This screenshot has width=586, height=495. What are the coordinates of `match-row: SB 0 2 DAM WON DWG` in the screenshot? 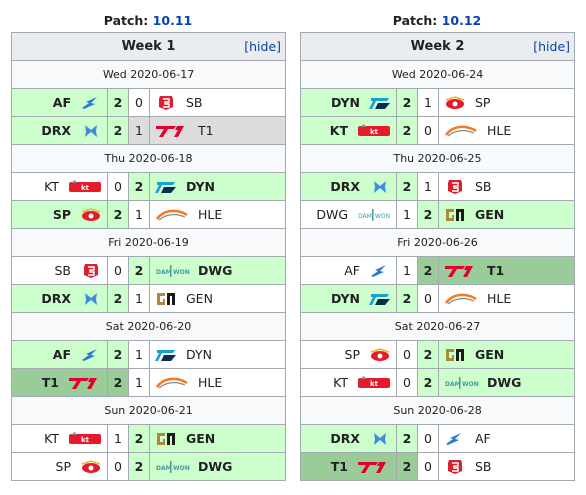 It's located at (149, 270).